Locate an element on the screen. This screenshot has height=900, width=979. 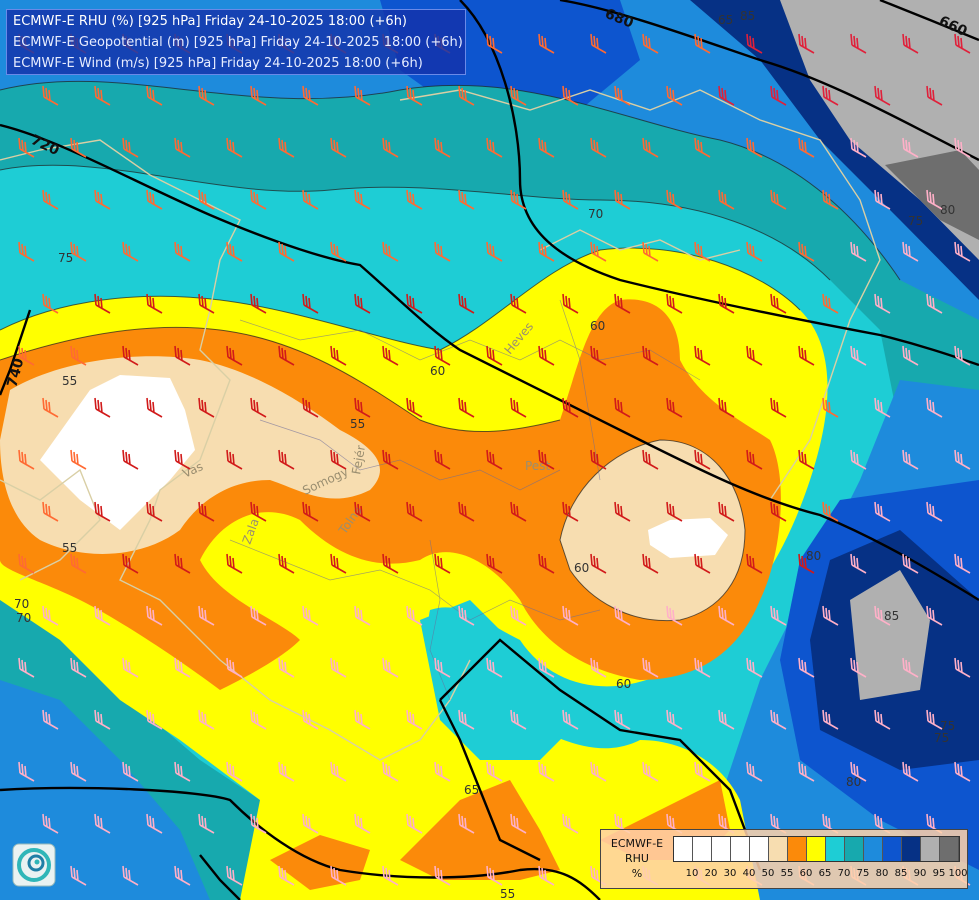
legend-tick-label: 85 is located at coordinates (901, 873).